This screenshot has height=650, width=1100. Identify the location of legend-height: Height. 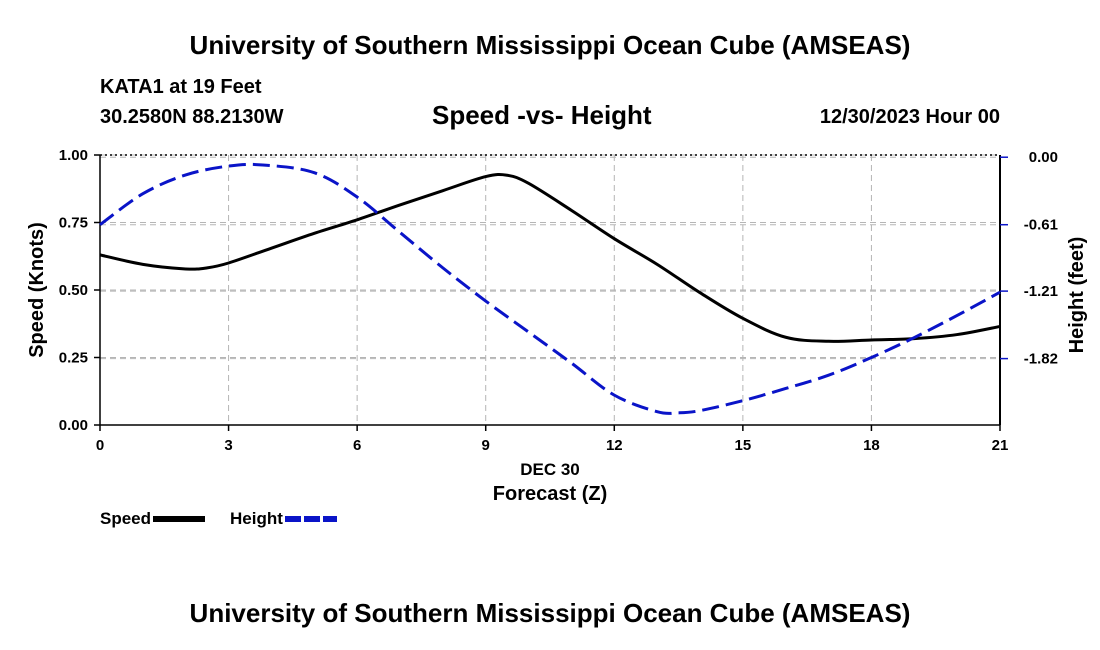
(283, 519).